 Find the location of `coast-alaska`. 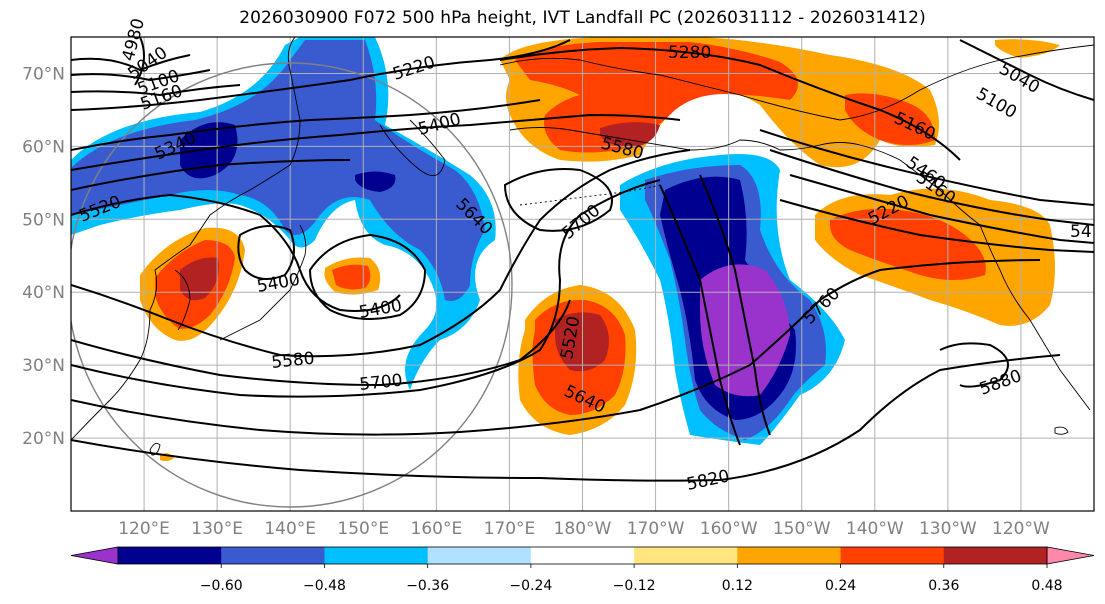

coast-alaska is located at coordinates (745, 176).